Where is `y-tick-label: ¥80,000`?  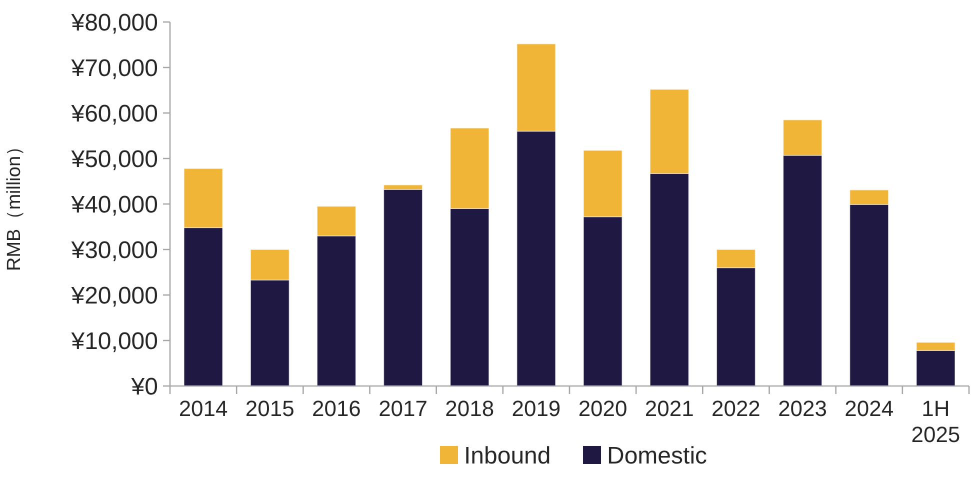 y-tick-label: ¥80,000 is located at coordinates (114, 22).